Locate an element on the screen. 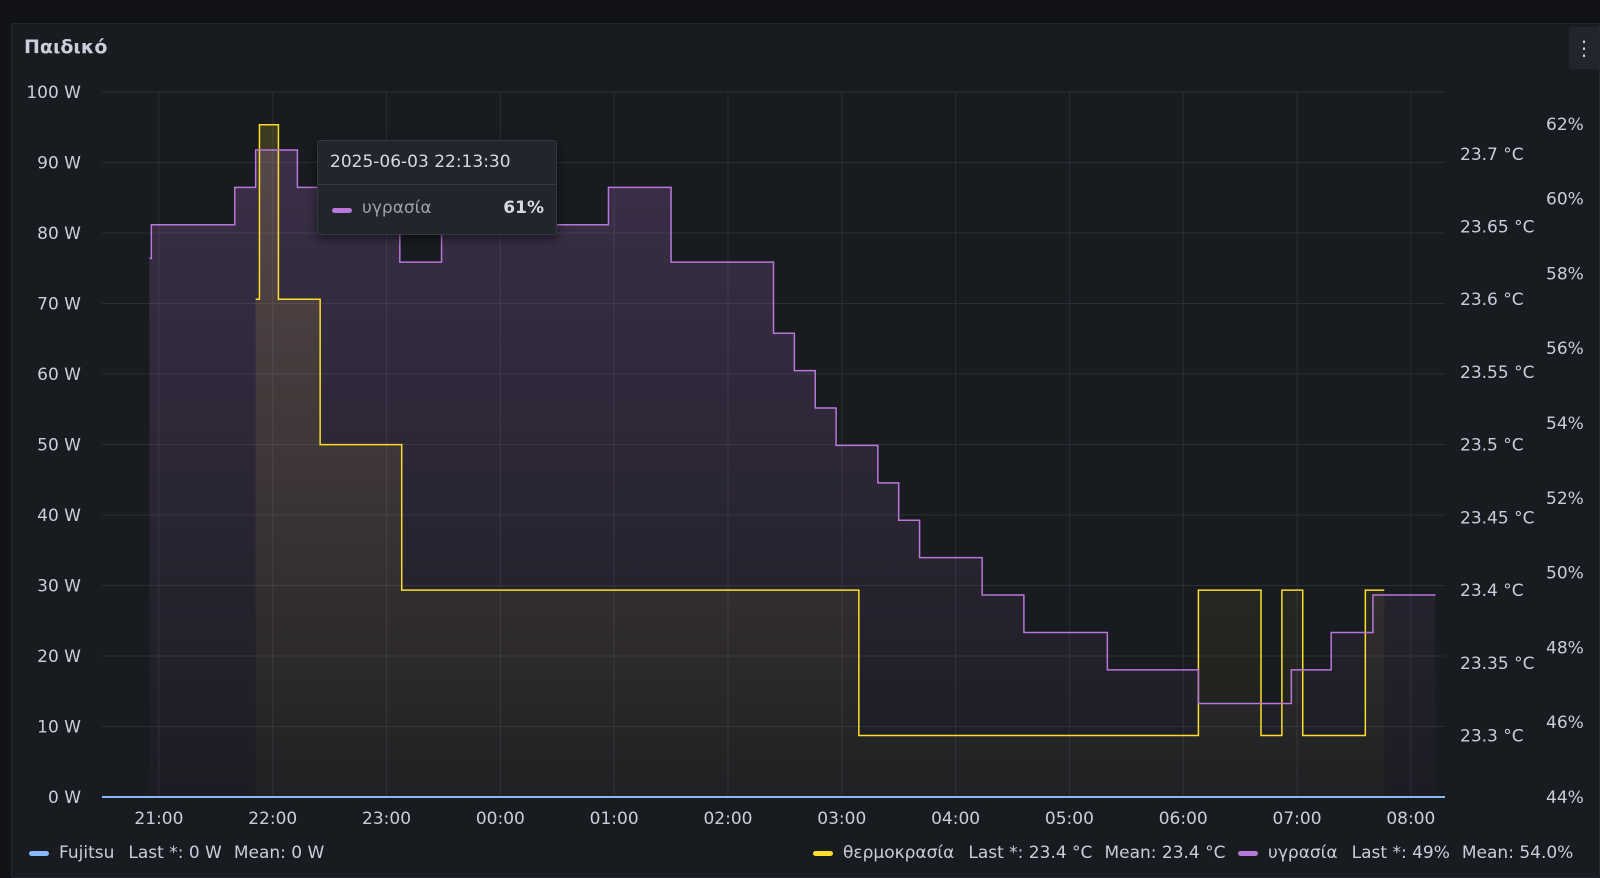 This screenshot has height=878, width=1600. y-right-tick-label: 44% is located at coordinates (1565, 798).